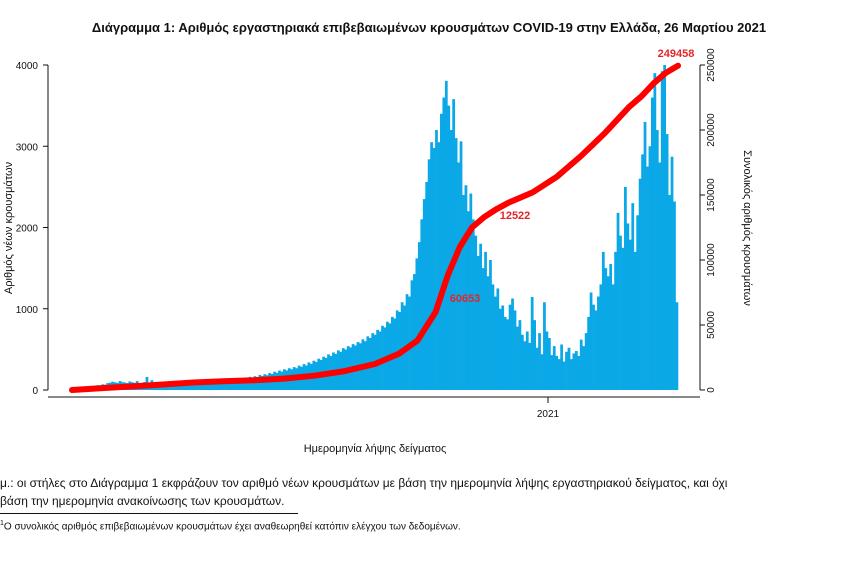 The width and height of the screenshot is (858, 561). What do you see at coordinates (711, 130) in the screenshot?
I see `right-tick-label: 200000` at bounding box center [711, 130].